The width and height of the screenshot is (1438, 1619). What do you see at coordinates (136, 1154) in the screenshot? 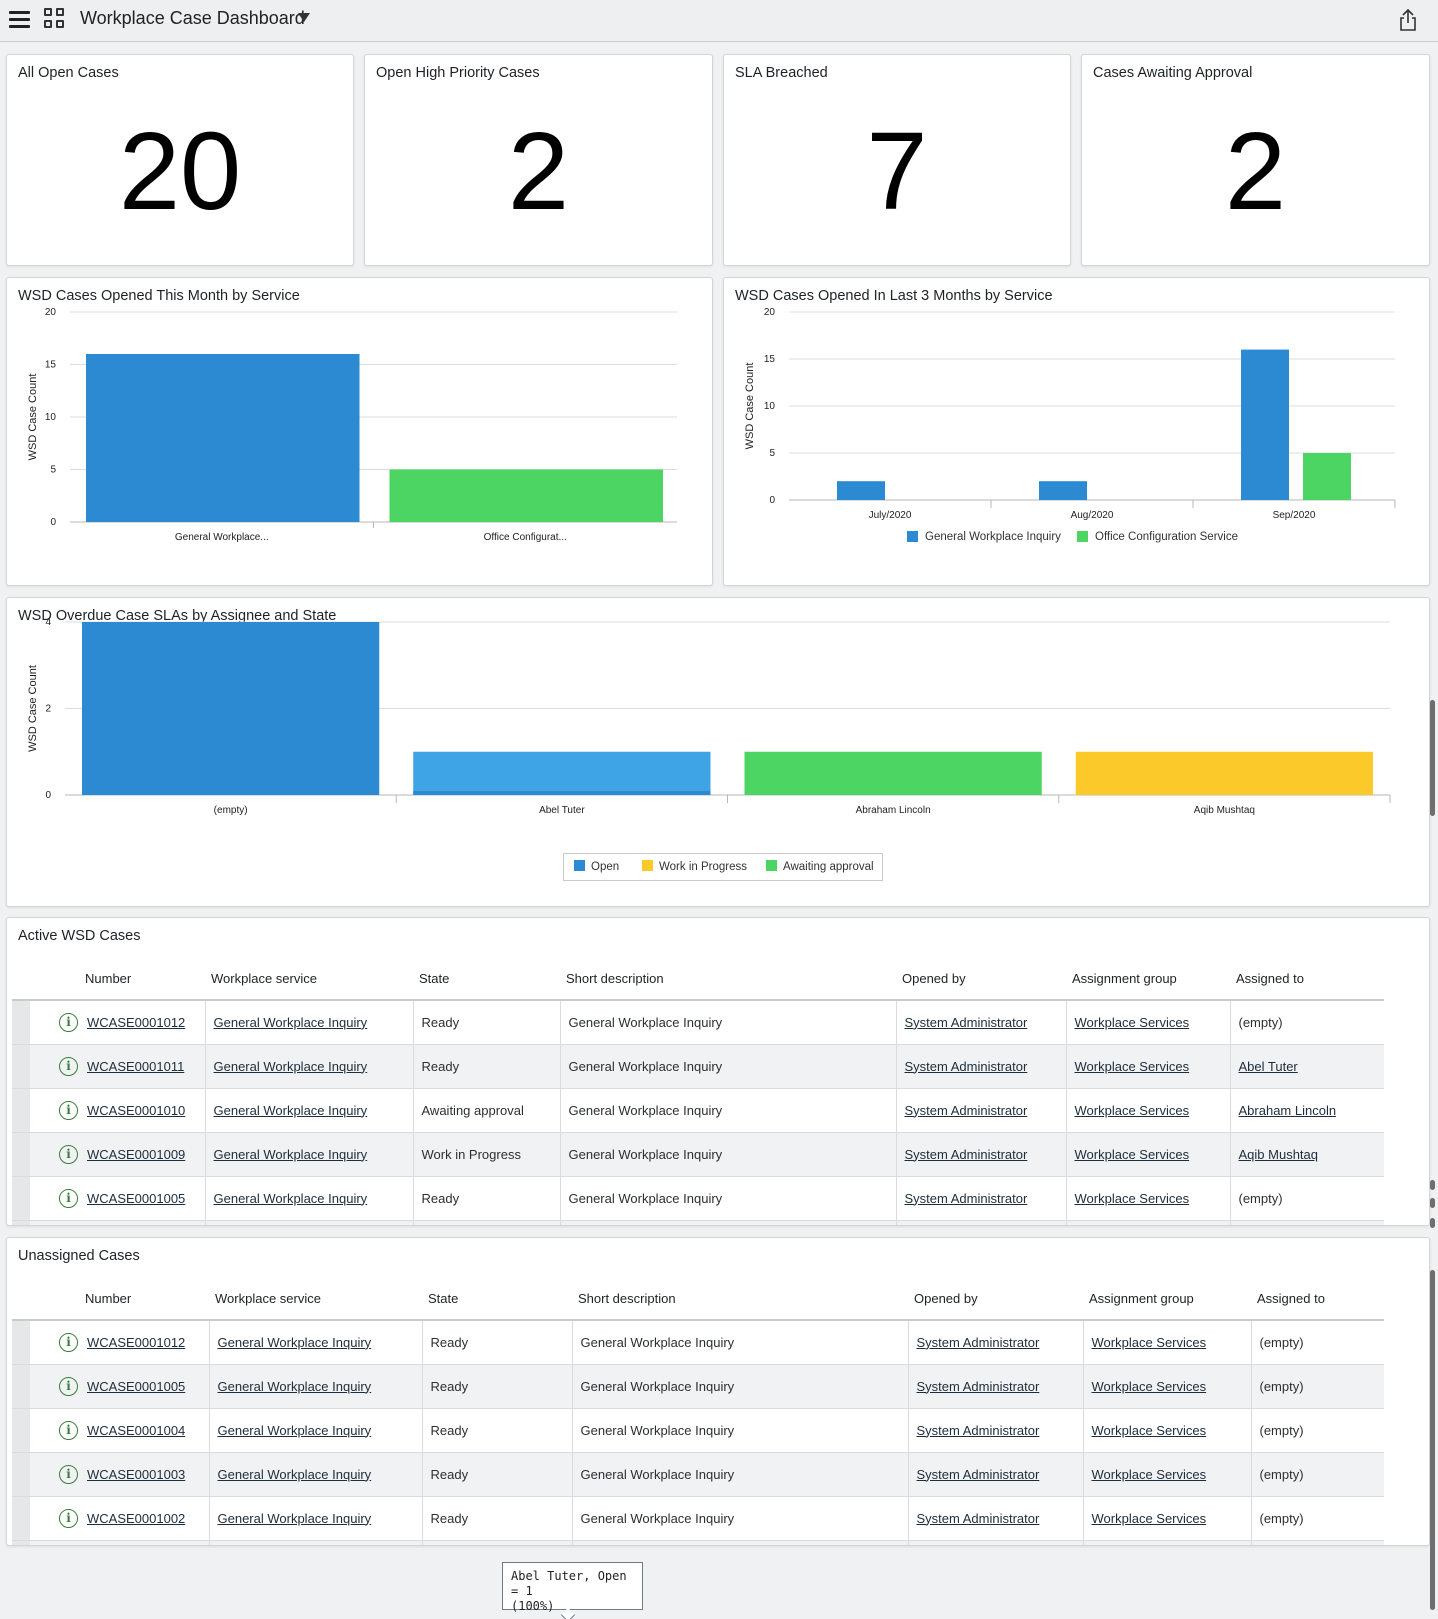
I see `number-link: WCASE0001009` at bounding box center [136, 1154].